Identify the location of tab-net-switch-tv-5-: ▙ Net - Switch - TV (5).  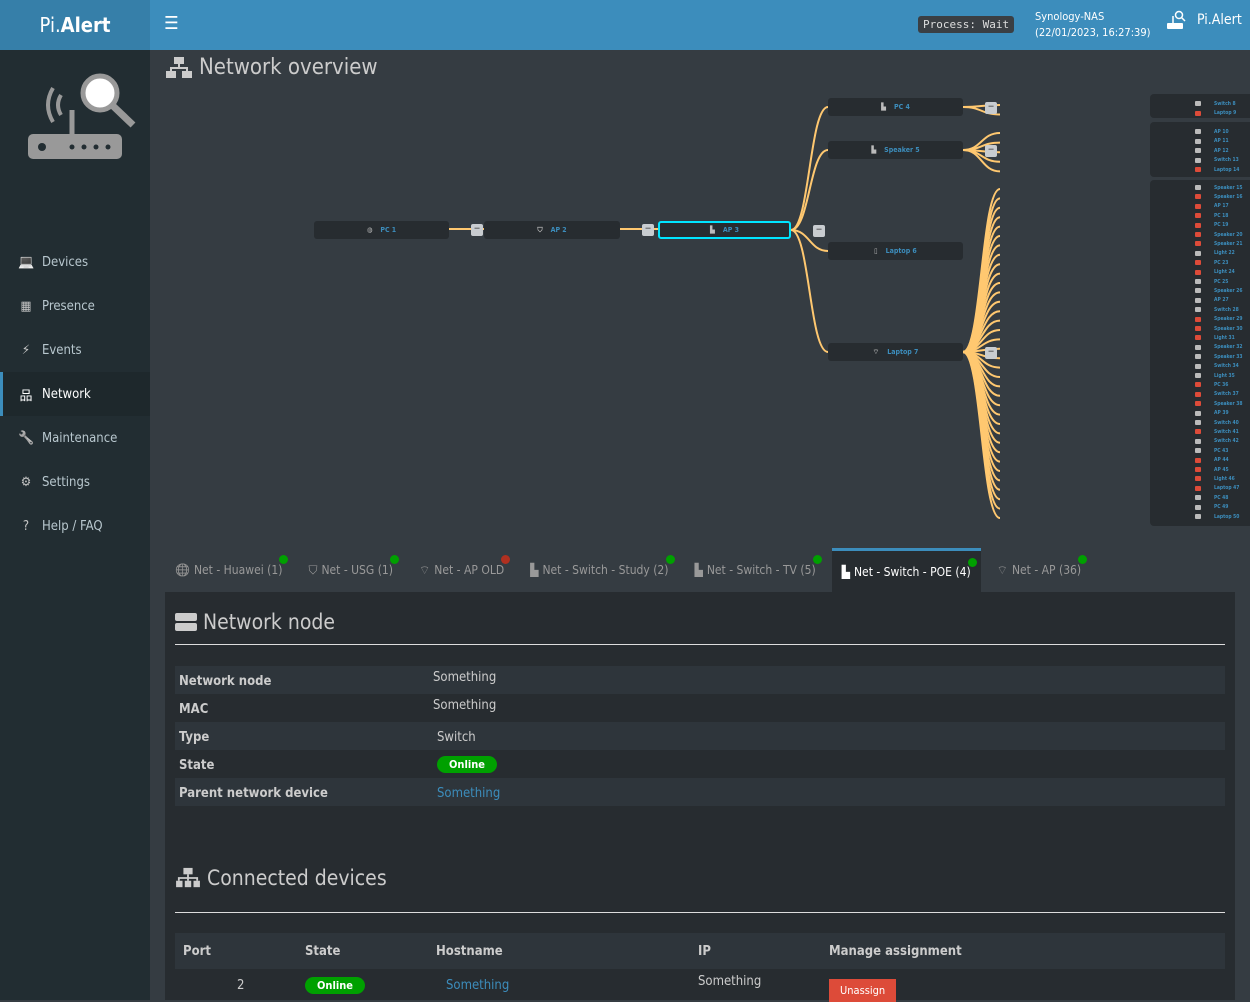
(755, 570).